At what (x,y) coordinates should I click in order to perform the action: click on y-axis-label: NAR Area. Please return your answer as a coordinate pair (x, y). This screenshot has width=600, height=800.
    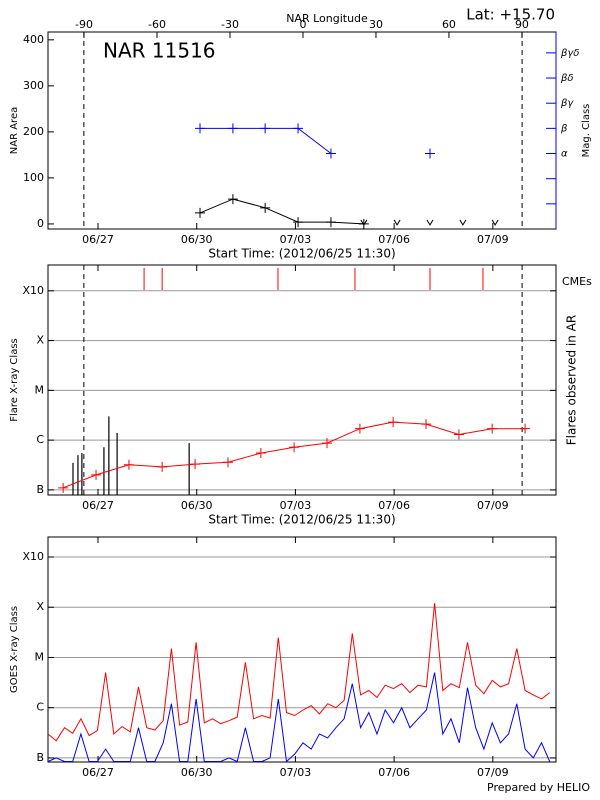
    Looking at the image, I should click on (14, 130).